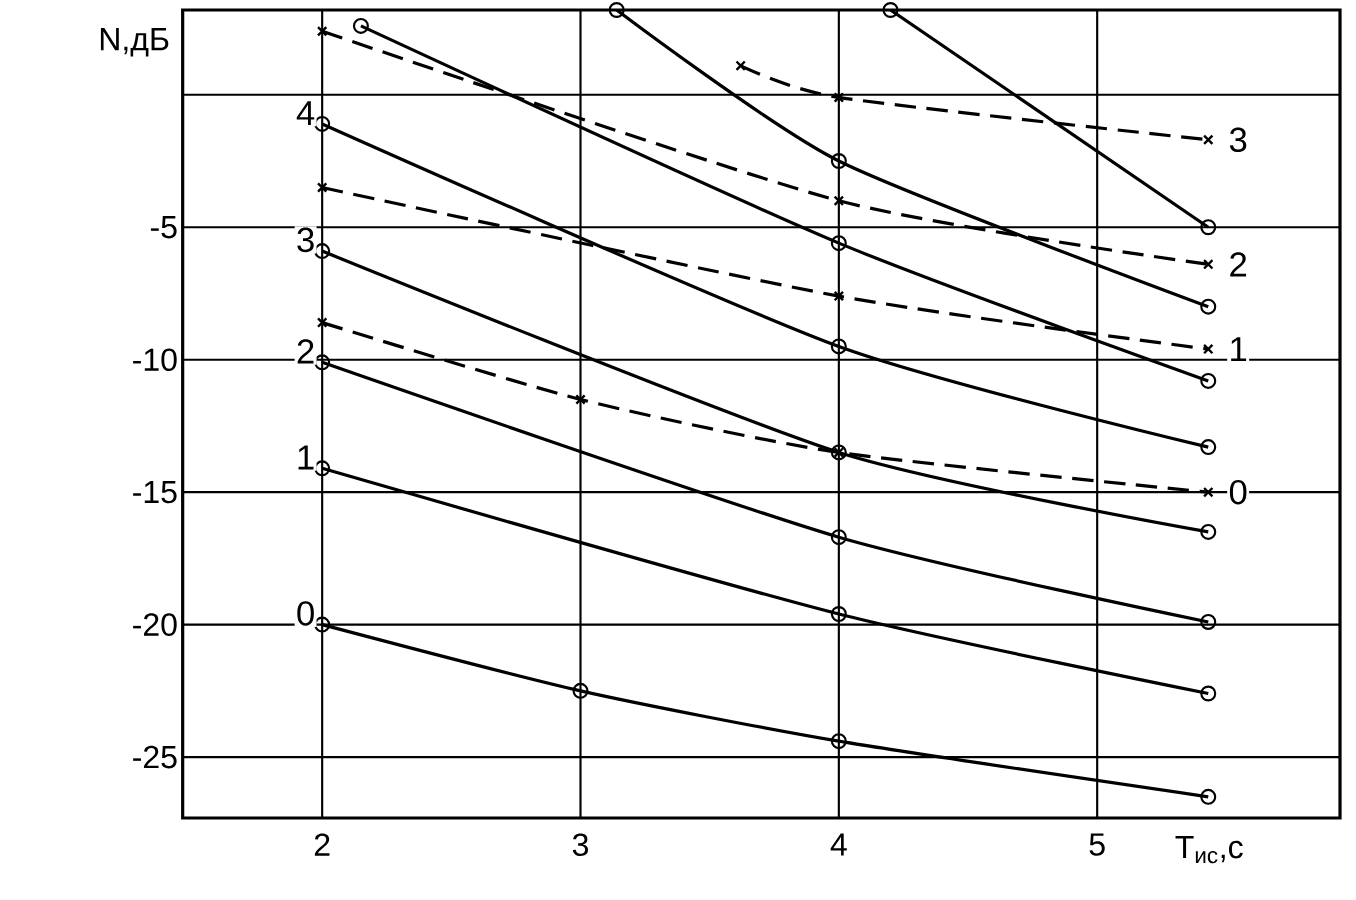 The height and width of the screenshot is (900, 1356). I want to click on y-tick-label: -15, so click(155, 492).